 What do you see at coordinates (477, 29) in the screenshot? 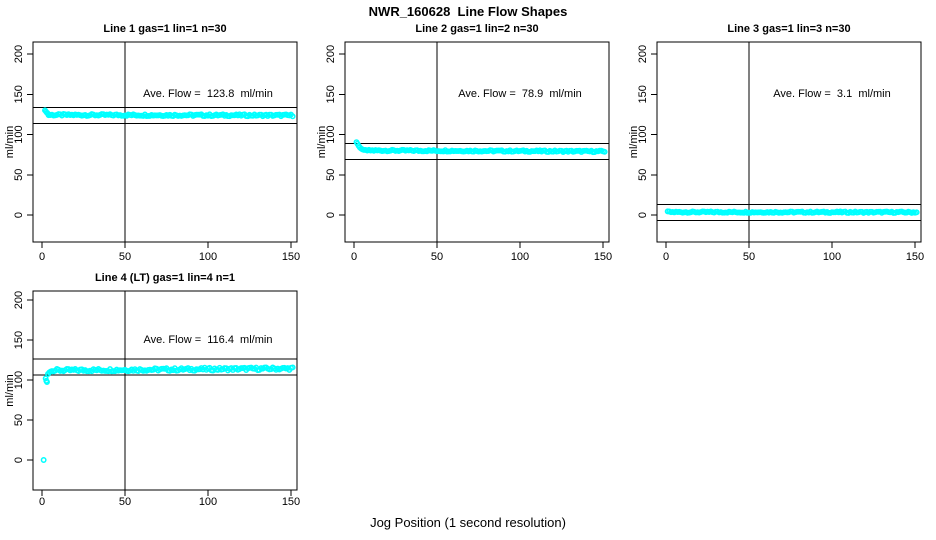
I see `panel-title-line-2: Line 2 gas=1 lin=2 n=30` at bounding box center [477, 29].